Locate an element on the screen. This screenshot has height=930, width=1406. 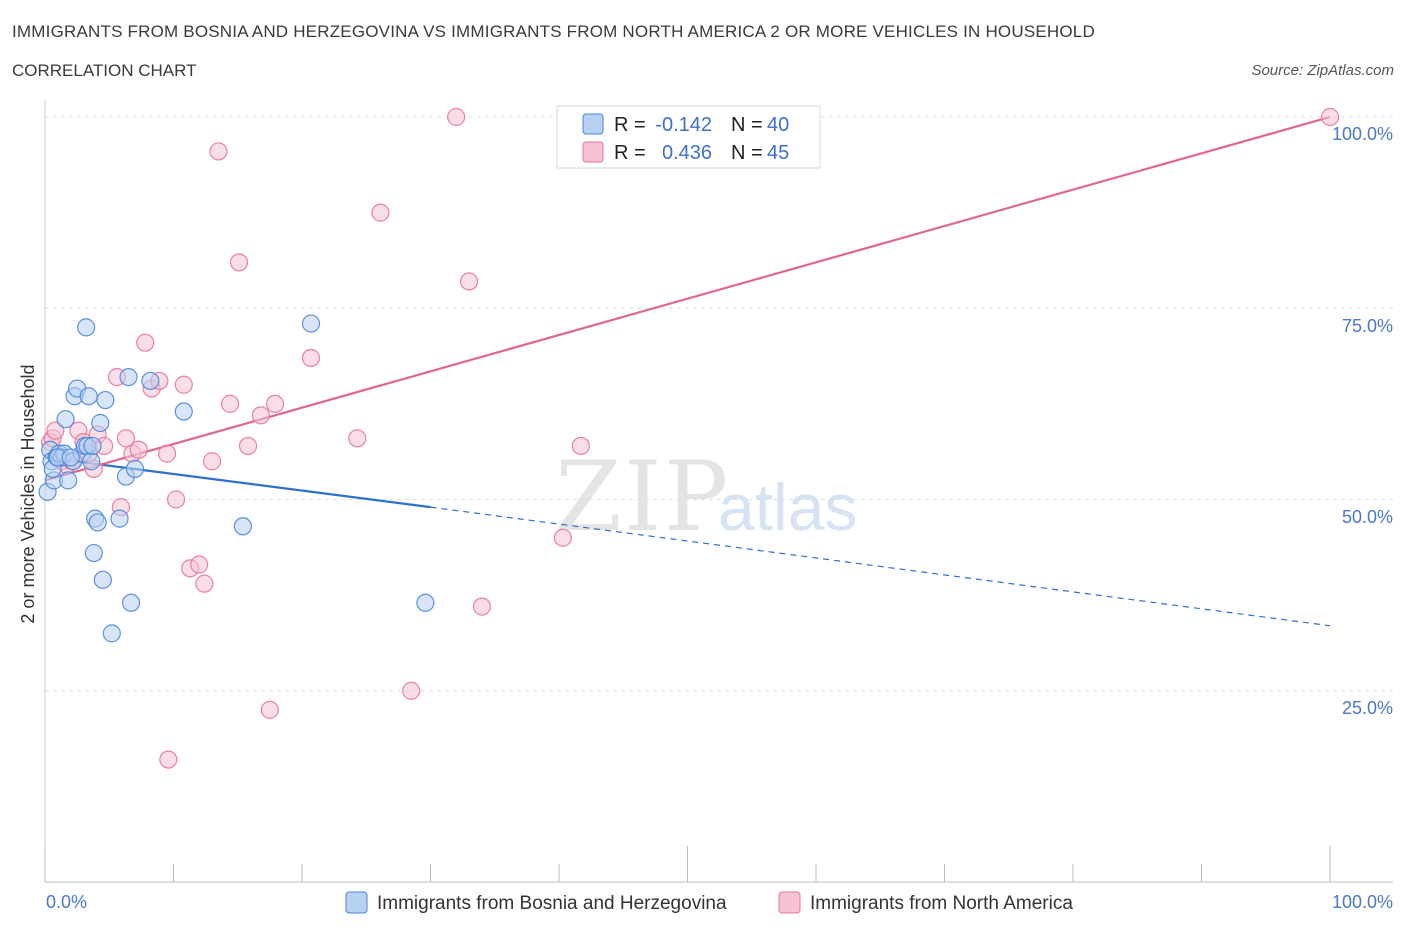
legend-r-value-blue: -0.142 is located at coordinates (683, 125).